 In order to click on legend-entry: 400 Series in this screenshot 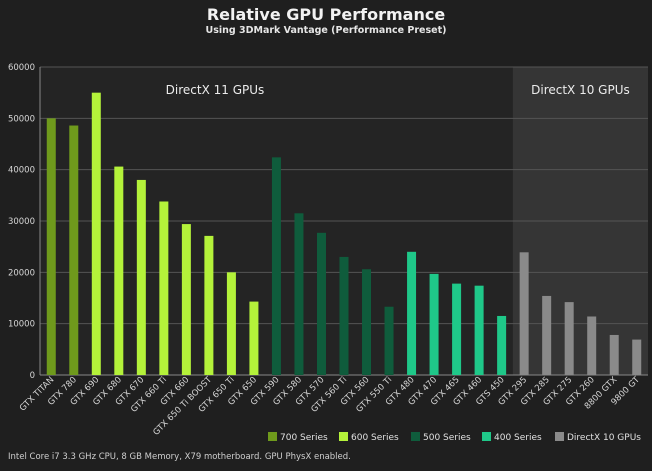, I will do `click(518, 438)`.